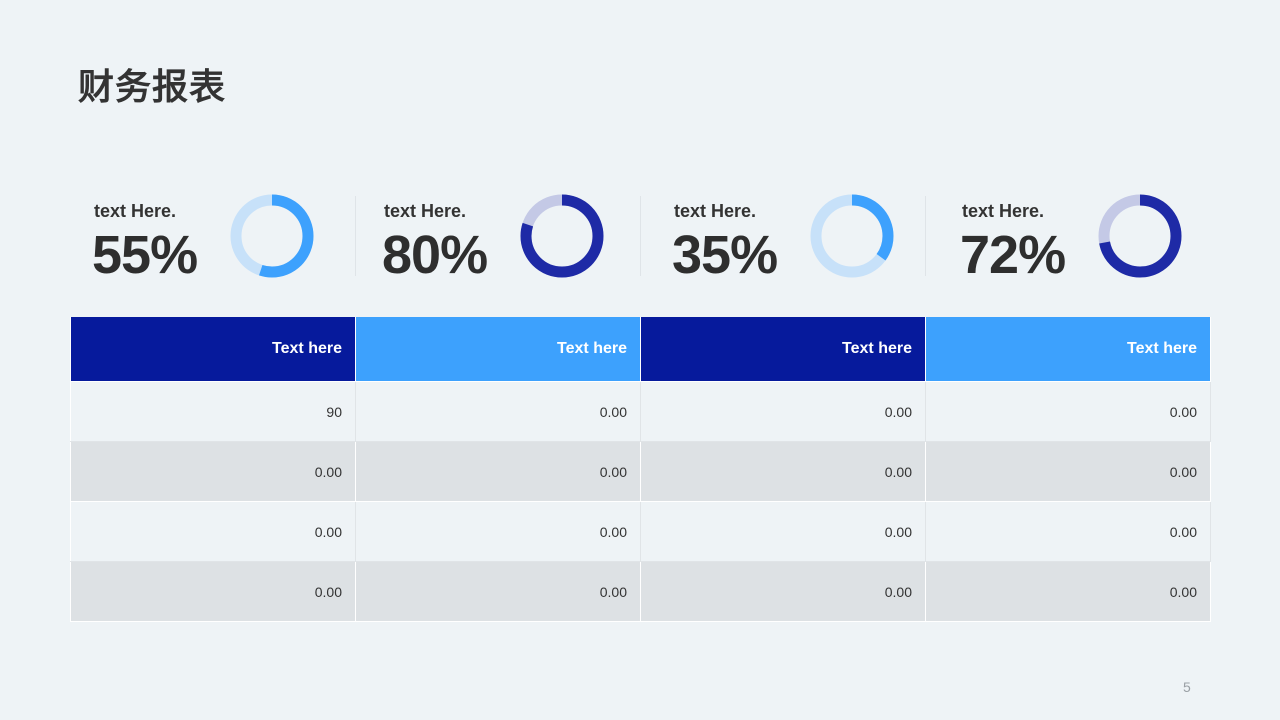  I want to click on stat-card-2: text Here. 80%, so click(487, 238).